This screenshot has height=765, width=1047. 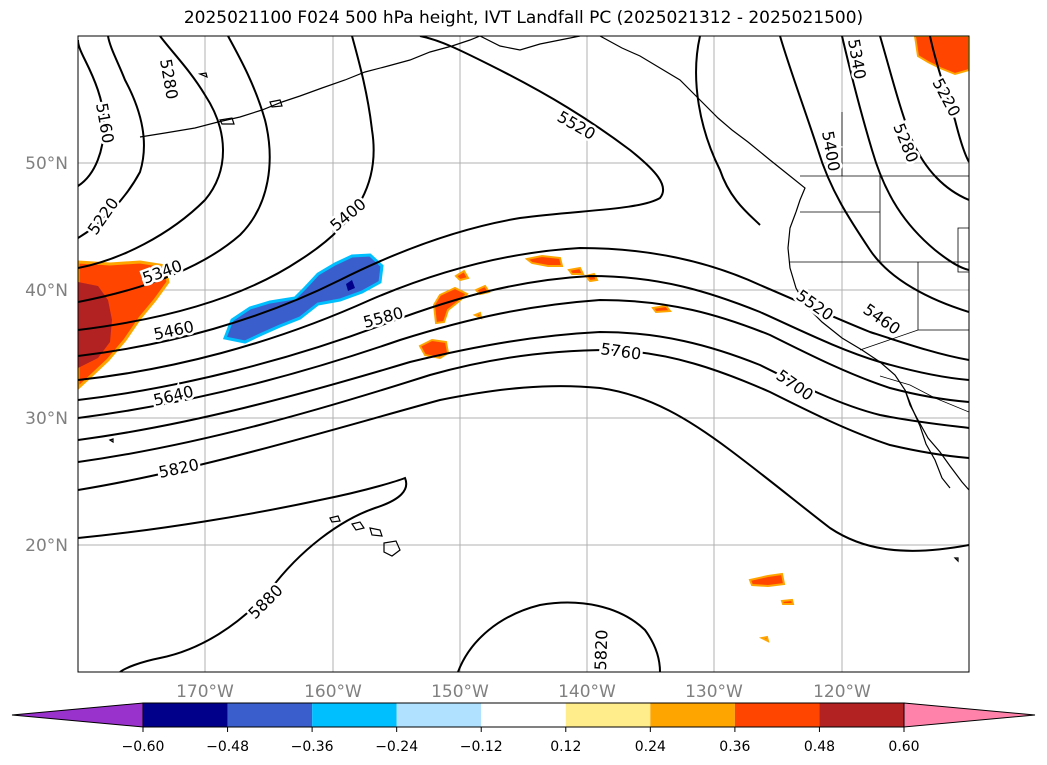 I want to click on ivt-patch-ne, so click(x=941, y=56).